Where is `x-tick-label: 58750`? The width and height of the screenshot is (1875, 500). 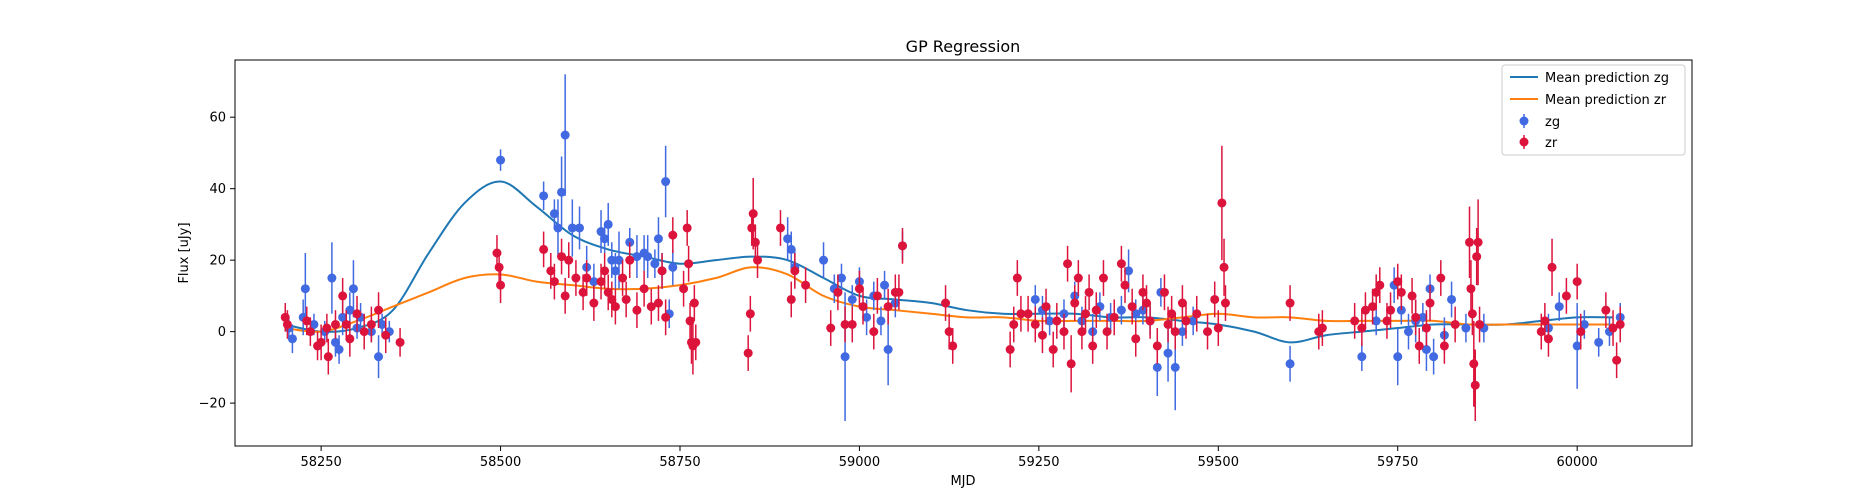
x-tick-label: 58750 is located at coordinates (679, 462).